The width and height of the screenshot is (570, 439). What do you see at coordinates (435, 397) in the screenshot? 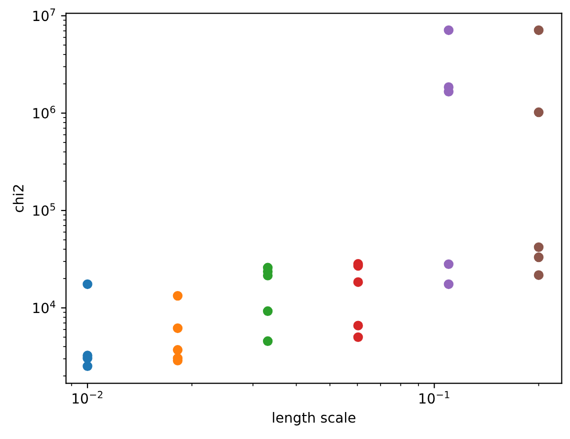
I see `x-tick-label: 10$^{−1}$` at bounding box center [435, 397].